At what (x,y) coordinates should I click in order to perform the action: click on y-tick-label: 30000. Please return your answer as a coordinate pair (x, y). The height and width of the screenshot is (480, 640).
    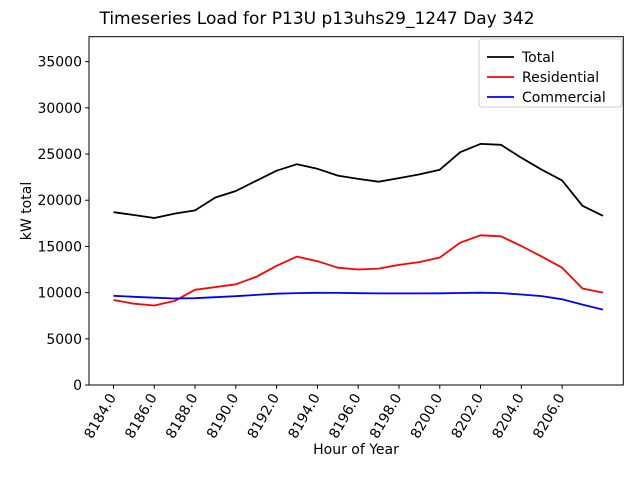
    Looking at the image, I should click on (59, 109).